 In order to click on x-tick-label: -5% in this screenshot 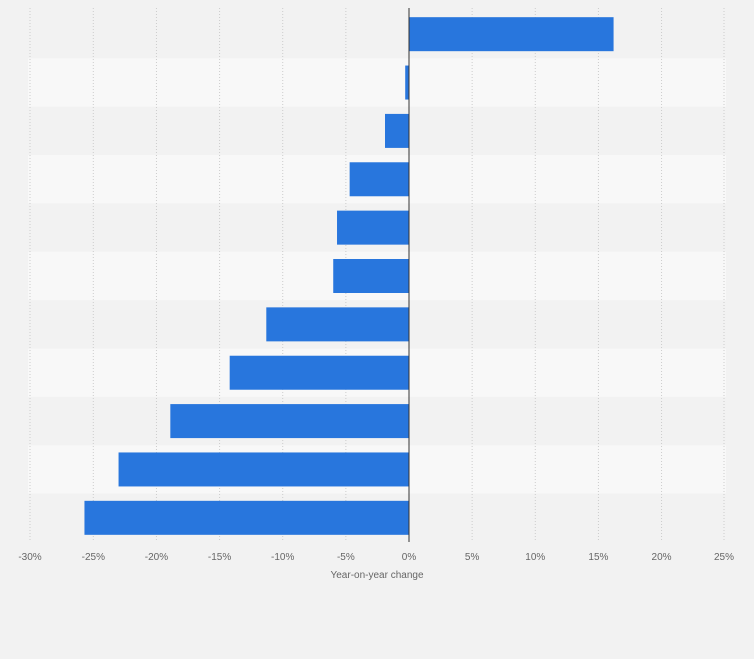, I will do `click(346, 557)`.